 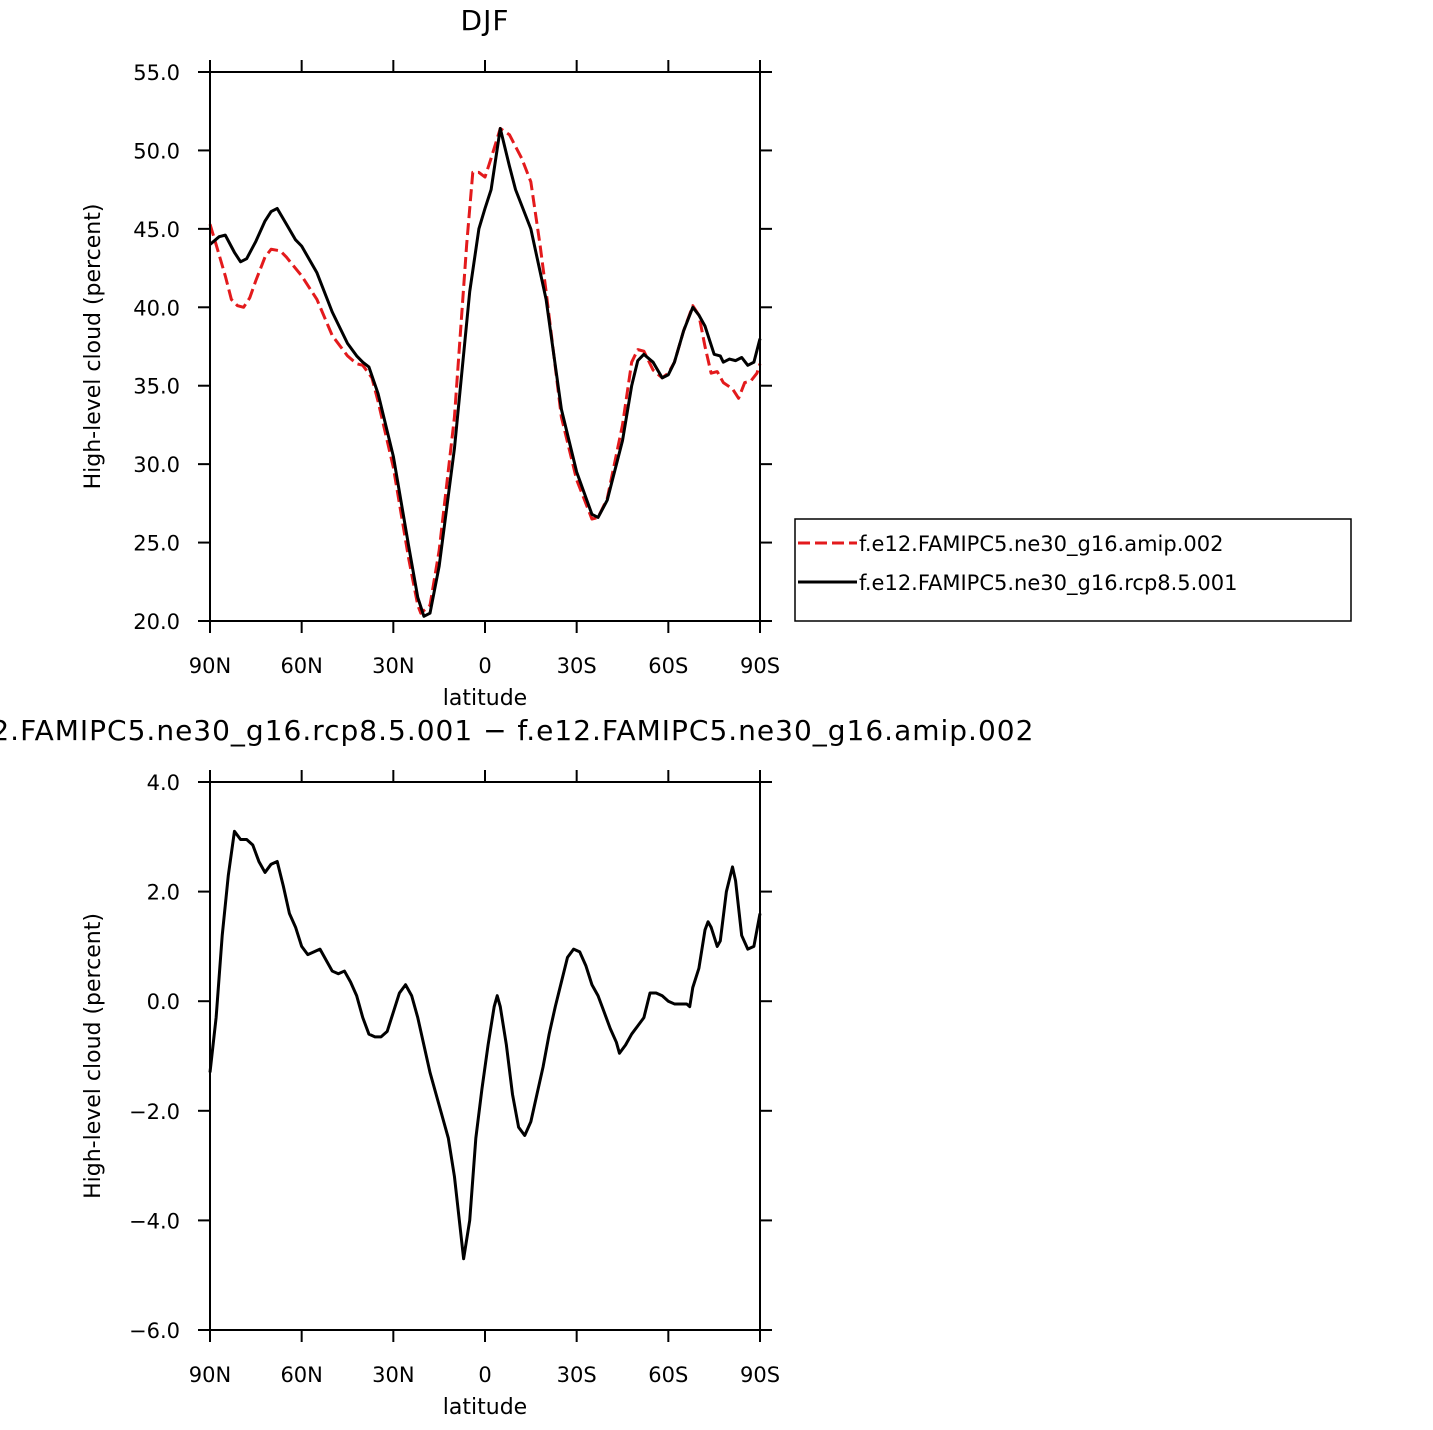 What do you see at coordinates (163, 1002) in the screenshot?
I see `y-tick-label: 0.0` at bounding box center [163, 1002].